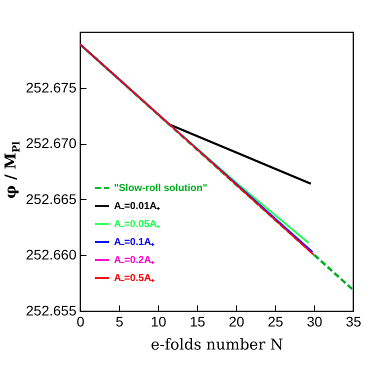  What do you see at coordinates (51, 254) in the screenshot?
I see `y-tick-label: 252.660` at bounding box center [51, 254].